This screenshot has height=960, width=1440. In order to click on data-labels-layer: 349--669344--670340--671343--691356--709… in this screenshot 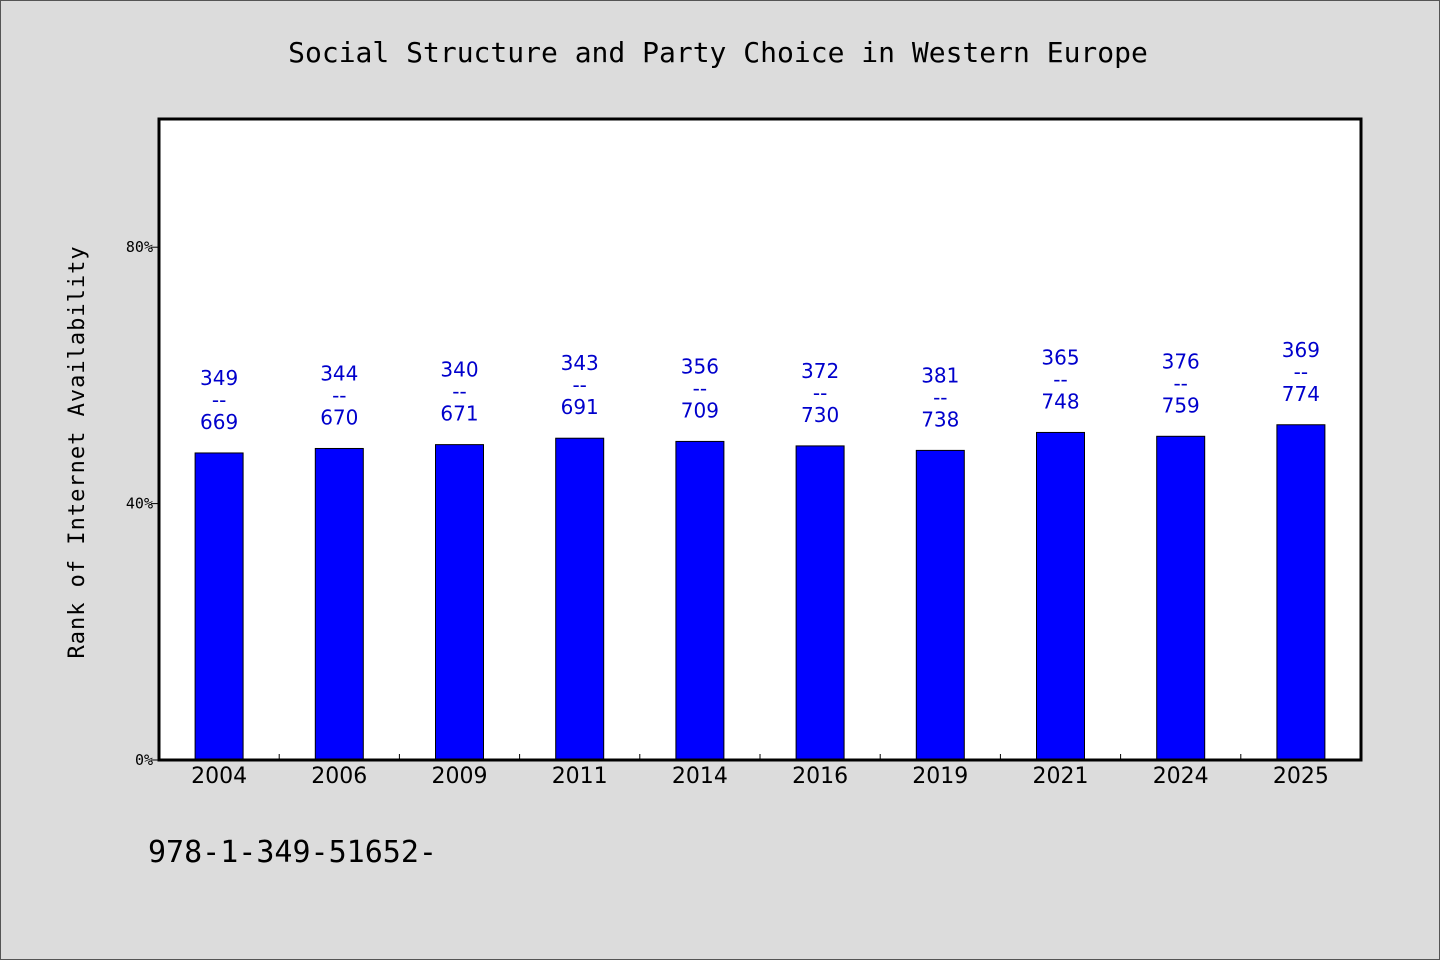, I will do `click(760, 386)`.